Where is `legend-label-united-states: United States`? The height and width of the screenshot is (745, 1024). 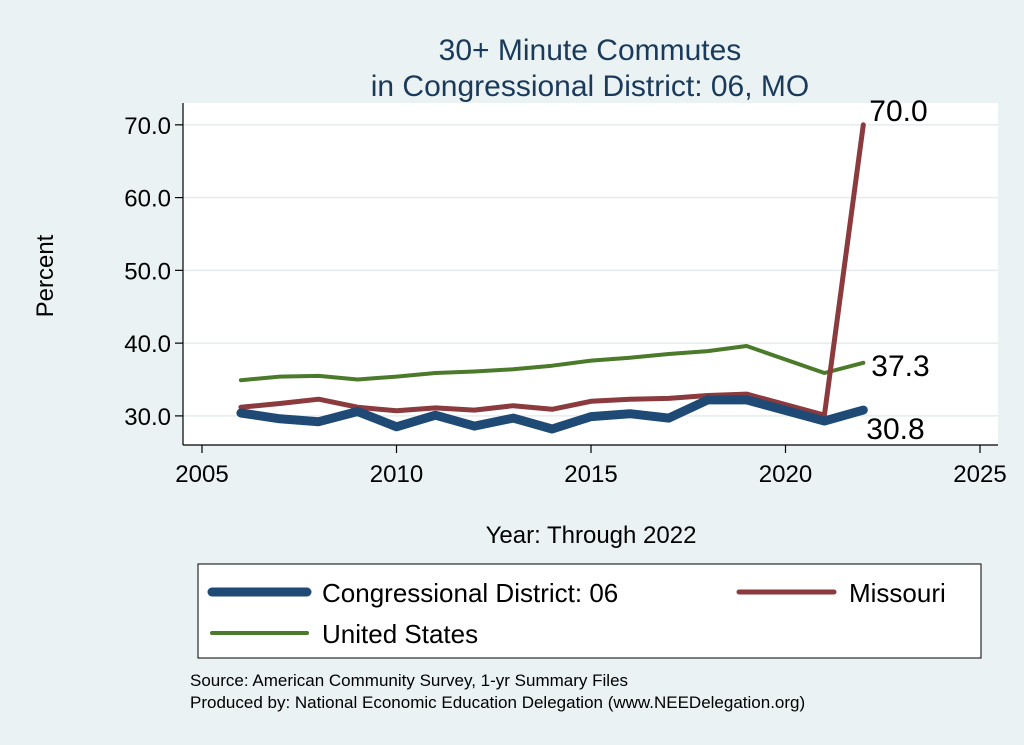 legend-label-united-states: United States is located at coordinates (400, 634).